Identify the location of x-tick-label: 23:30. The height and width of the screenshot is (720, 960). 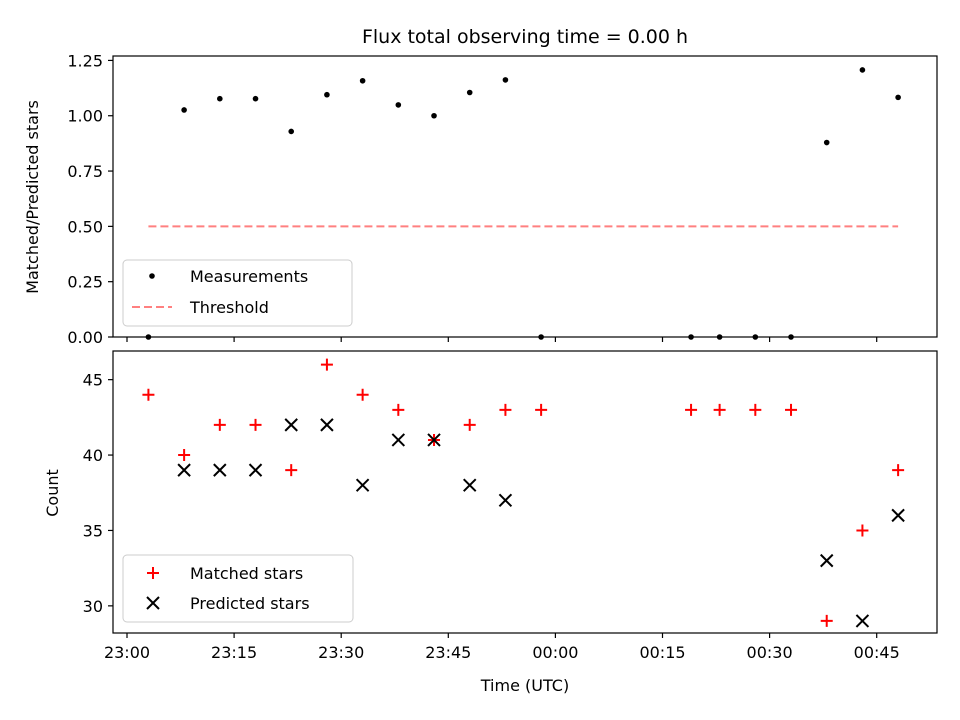
(341, 652).